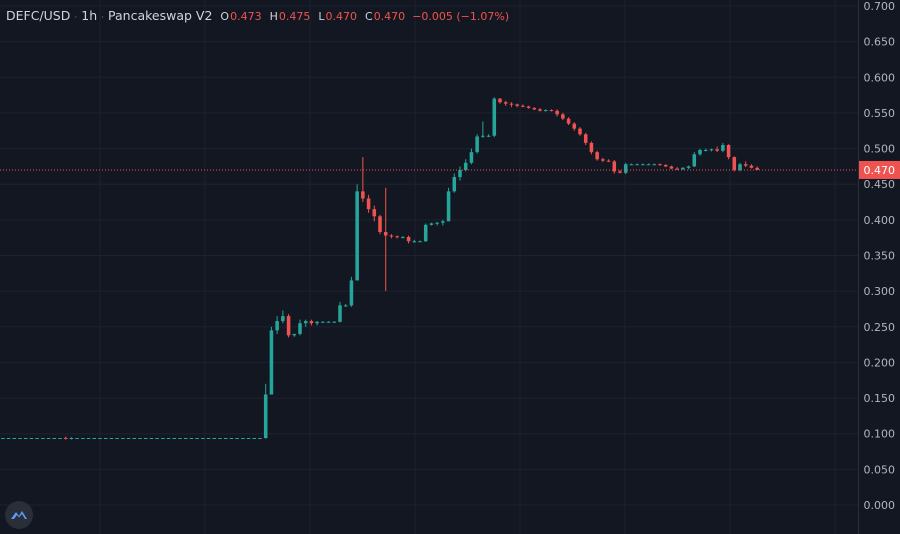 The width and height of the screenshot is (900, 534). What do you see at coordinates (880, 256) in the screenshot?
I see `y-tick-label: 0.350` at bounding box center [880, 256].